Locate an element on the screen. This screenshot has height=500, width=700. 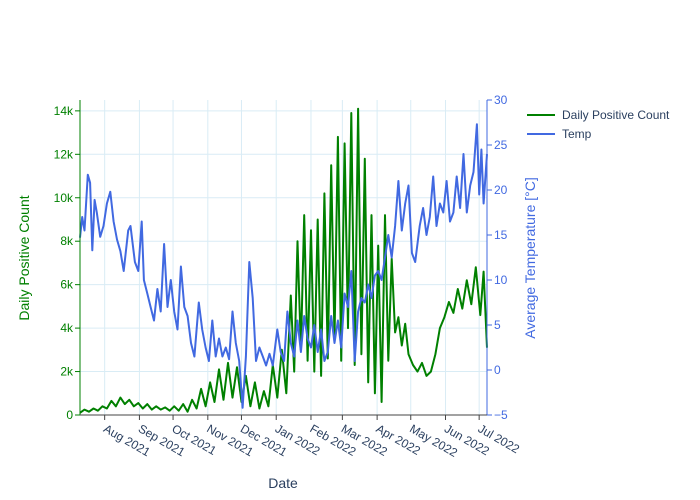
right-y-tick-label: 0 is located at coordinates (497, 370).